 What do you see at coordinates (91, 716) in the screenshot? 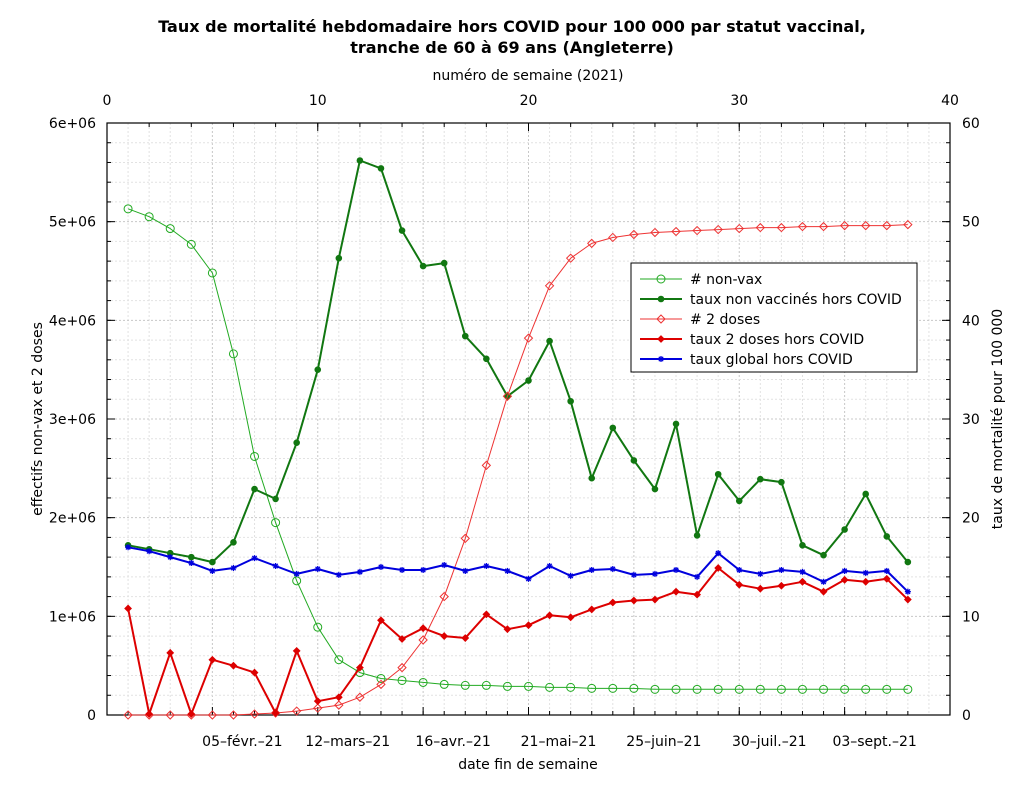
I see `left-tick-label: 0` at bounding box center [91, 716].